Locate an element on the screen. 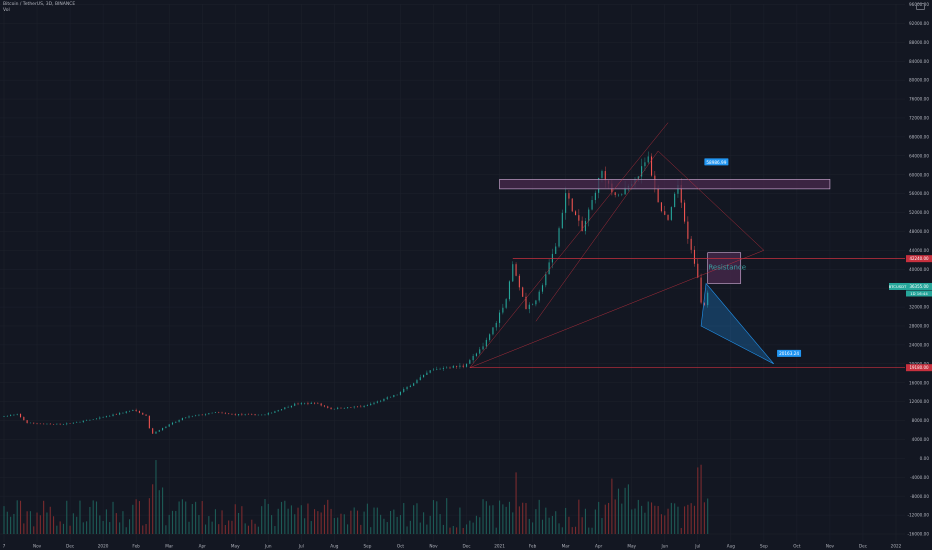  wedge-line is located at coordinates (711, 200).